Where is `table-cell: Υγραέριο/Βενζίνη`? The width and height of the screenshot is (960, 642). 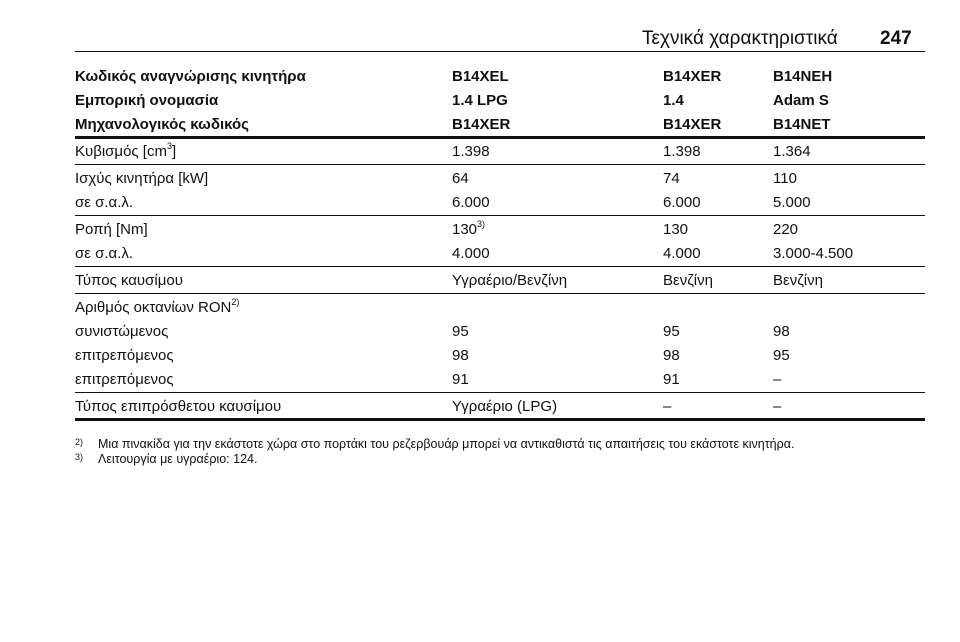
table-cell: Υγραέριο/Βενζίνη is located at coordinates (510, 280).